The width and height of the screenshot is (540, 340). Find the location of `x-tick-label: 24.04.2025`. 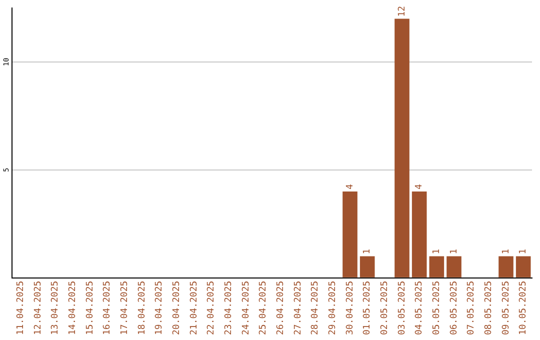

x-tick-label: 24.04.2025 is located at coordinates (246, 308).